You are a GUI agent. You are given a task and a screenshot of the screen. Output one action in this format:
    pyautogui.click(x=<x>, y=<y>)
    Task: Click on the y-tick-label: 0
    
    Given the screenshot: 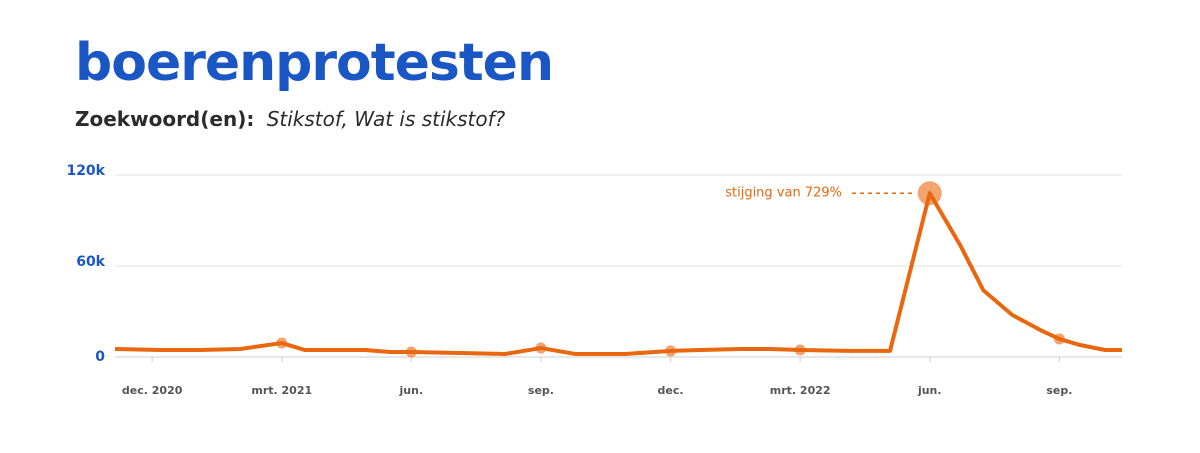 What is the action you would take?
    pyautogui.click(x=100, y=357)
    